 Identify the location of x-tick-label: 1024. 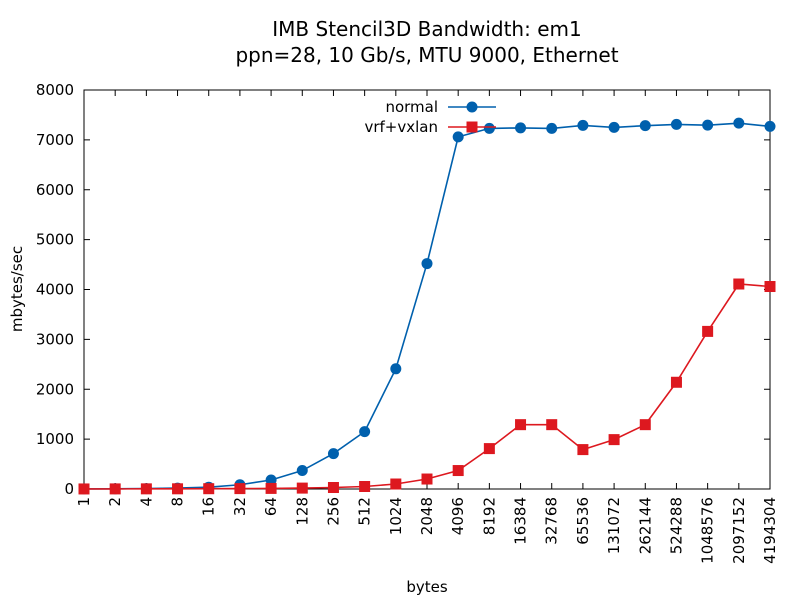
(396, 516).